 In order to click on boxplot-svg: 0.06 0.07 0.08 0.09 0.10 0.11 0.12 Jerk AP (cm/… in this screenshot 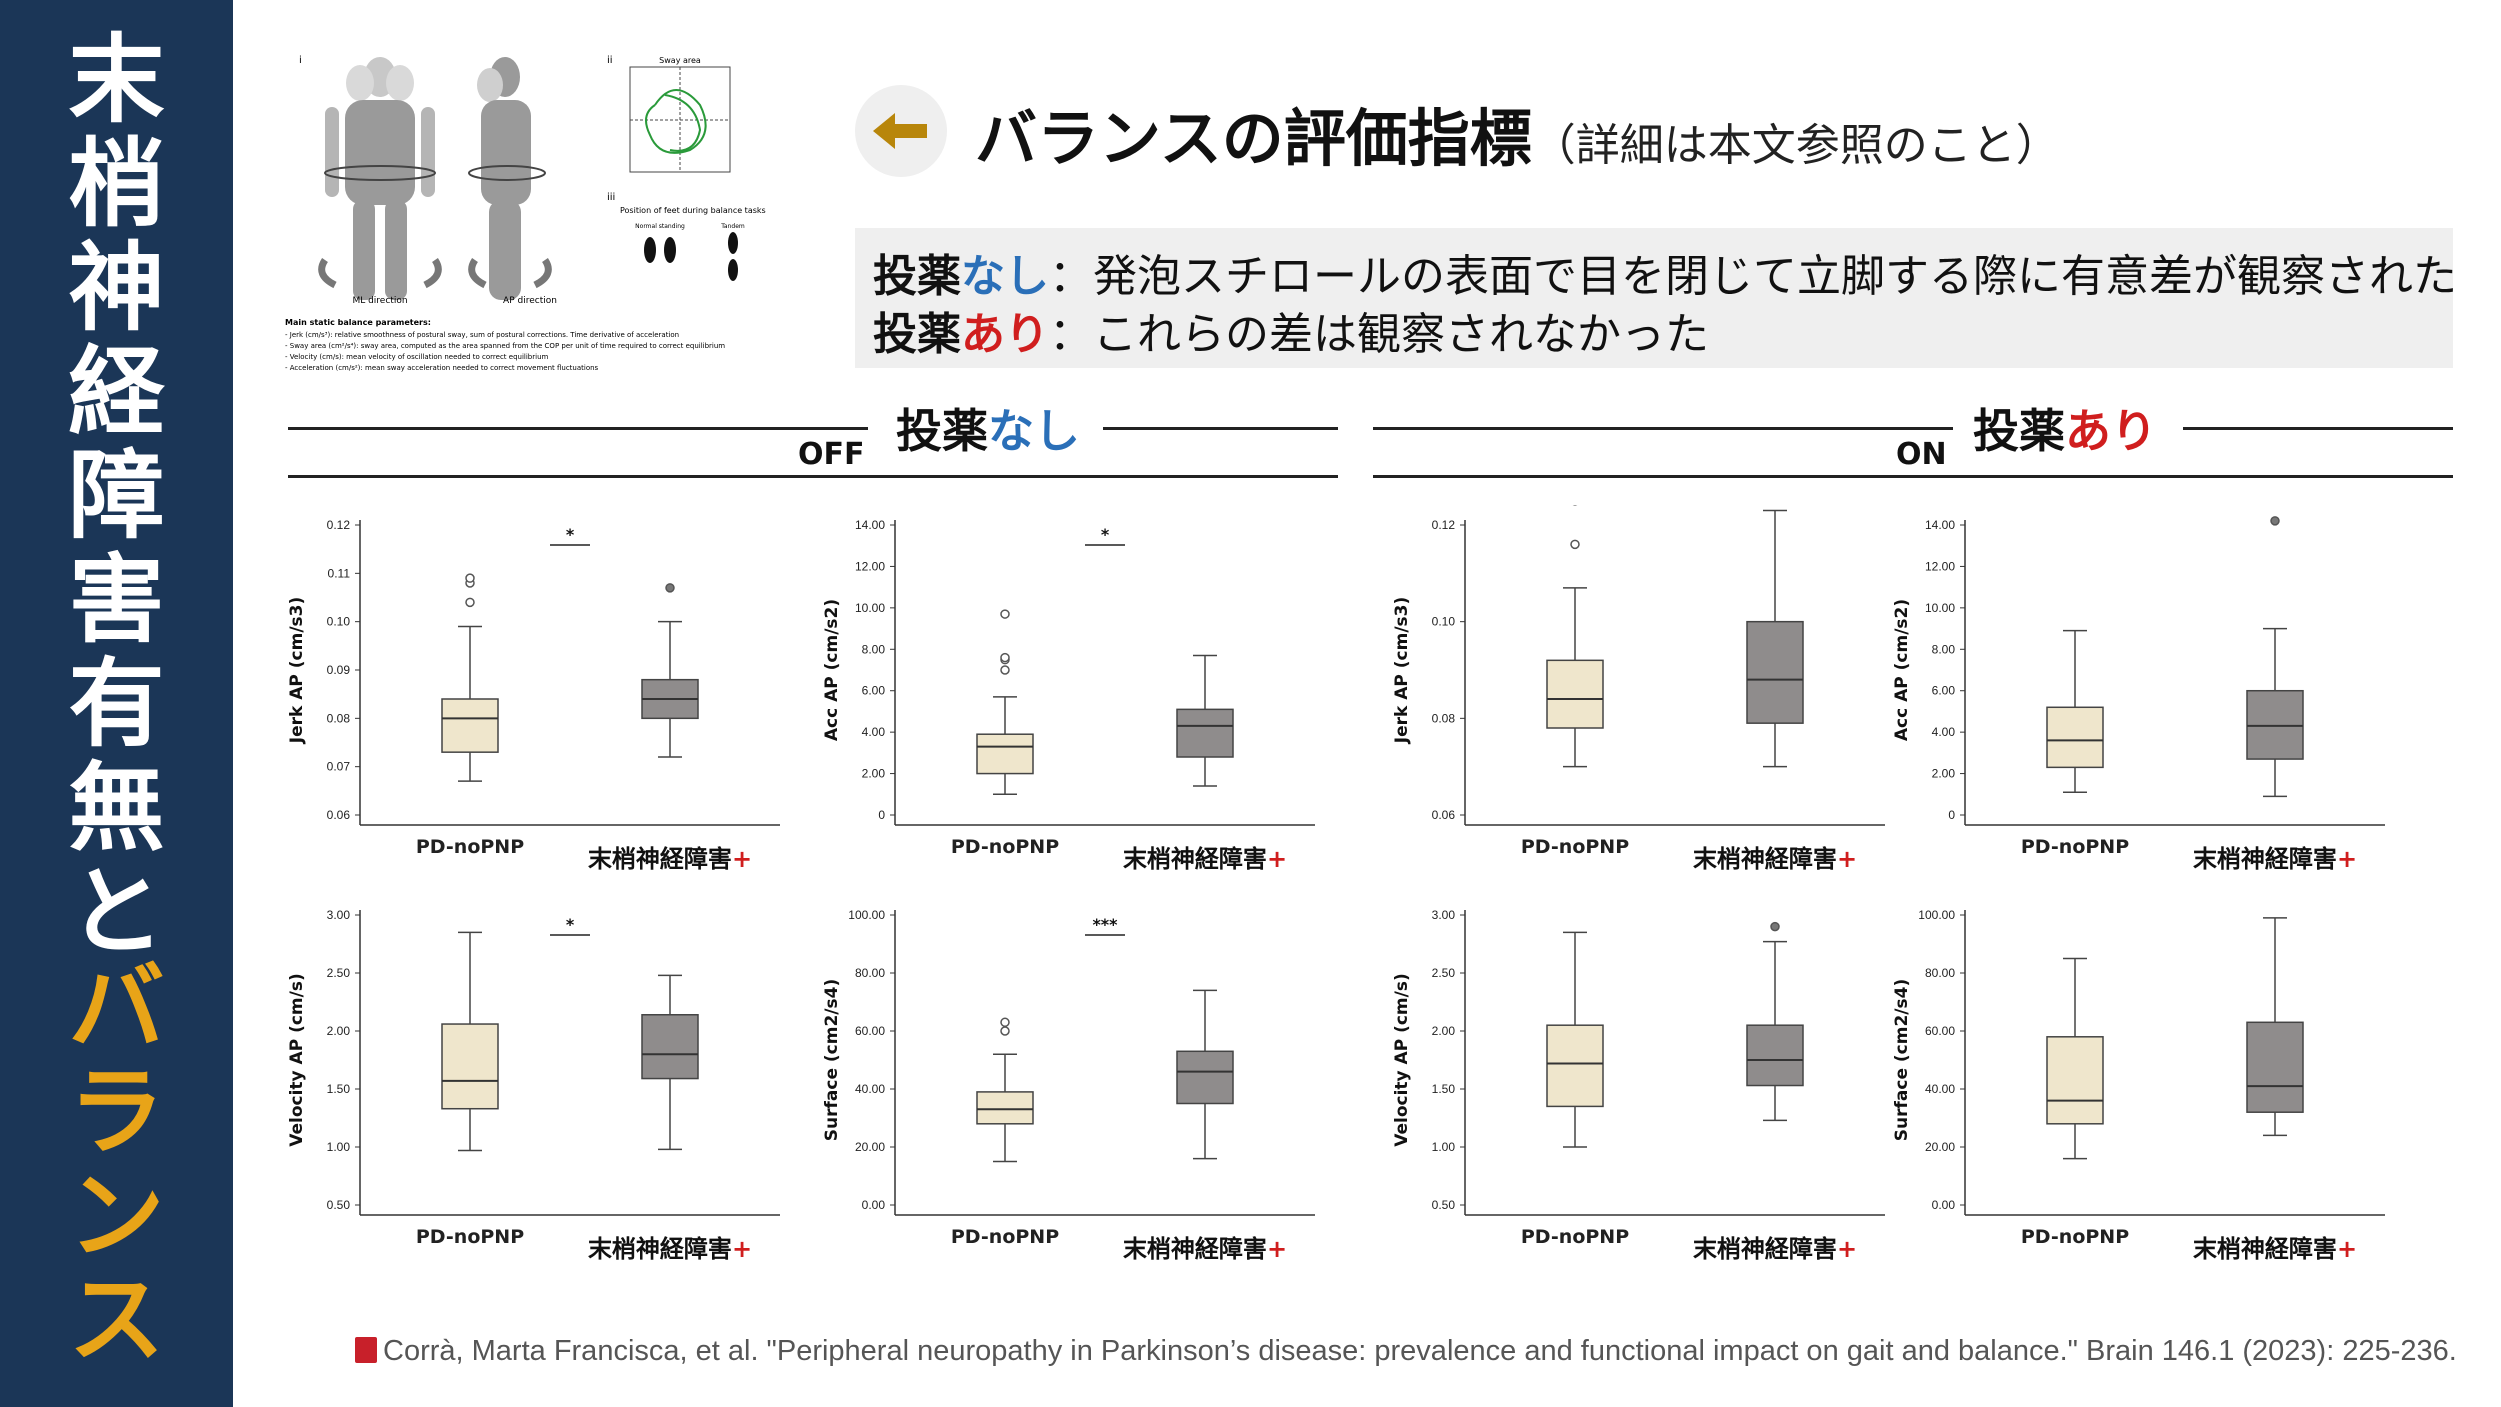, I will do `click(533, 695)`.